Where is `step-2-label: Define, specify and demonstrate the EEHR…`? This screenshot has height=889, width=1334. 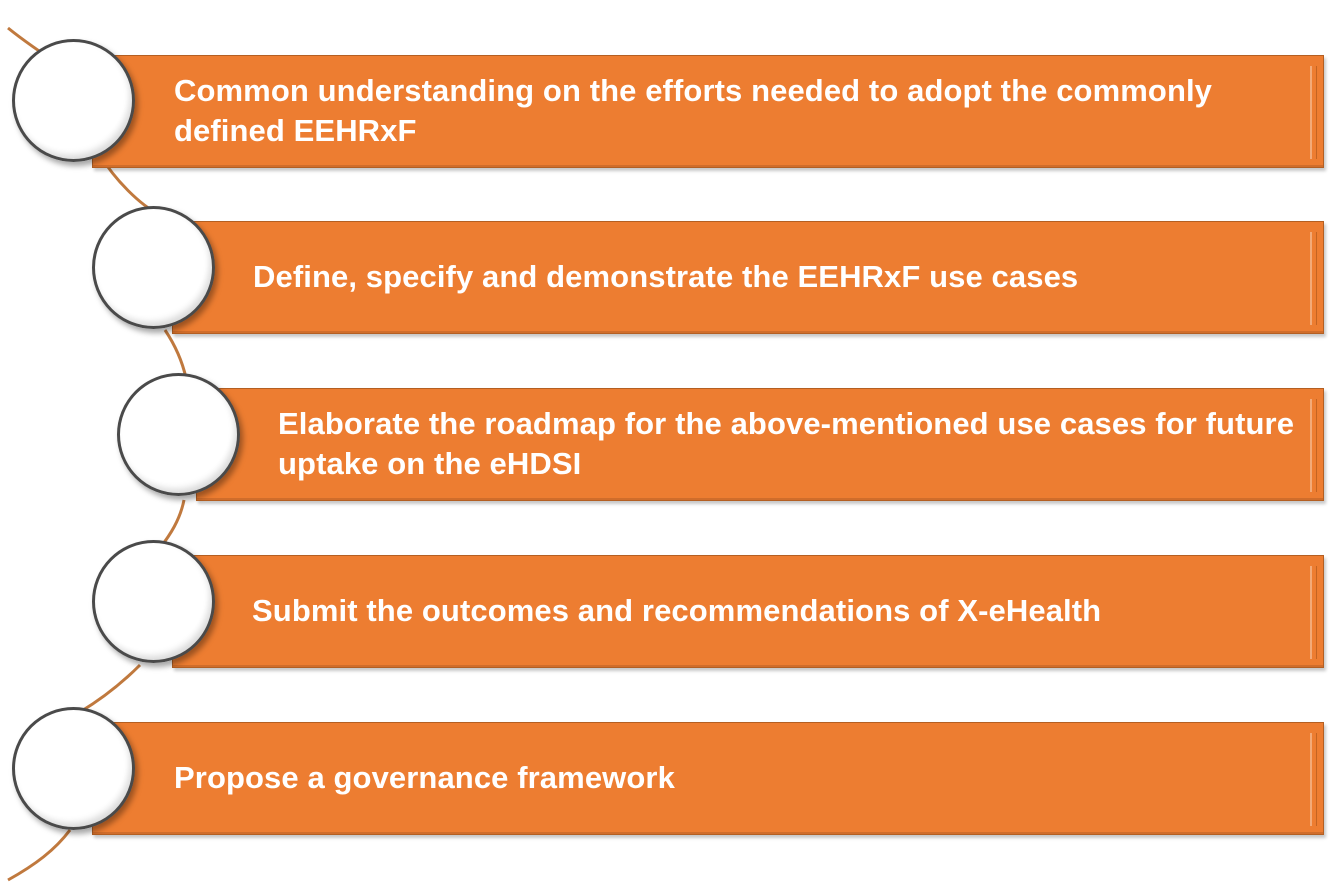
step-2-label: Define, specify and demonstrate the EEHR… is located at coordinates (666, 276).